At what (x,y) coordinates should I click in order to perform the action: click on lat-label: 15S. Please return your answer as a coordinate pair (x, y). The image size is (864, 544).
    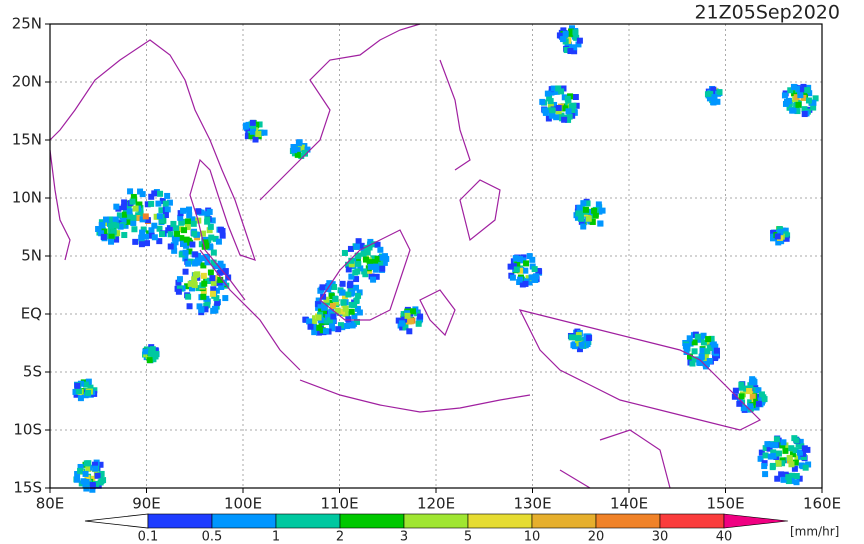
    Looking at the image, I should click on (27, 488).